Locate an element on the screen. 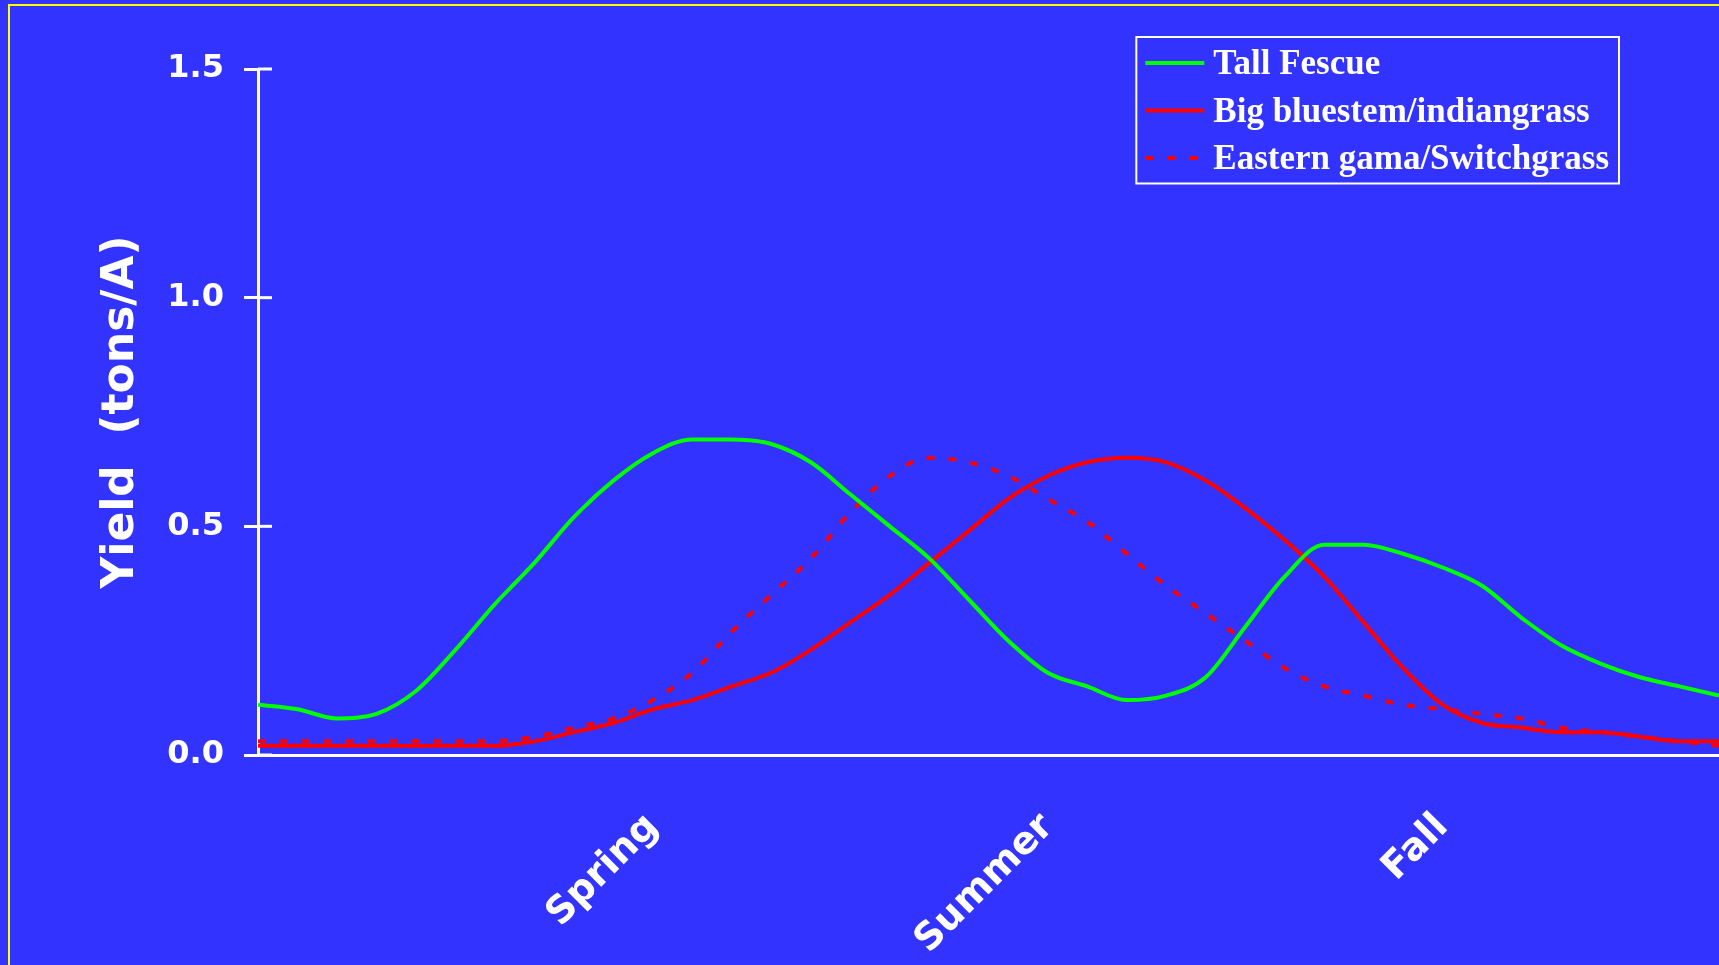 Image resolution: width=1719 pixels, height=965 pixels. y-tick-label: 1.5 is located at coordinates (195, 66).